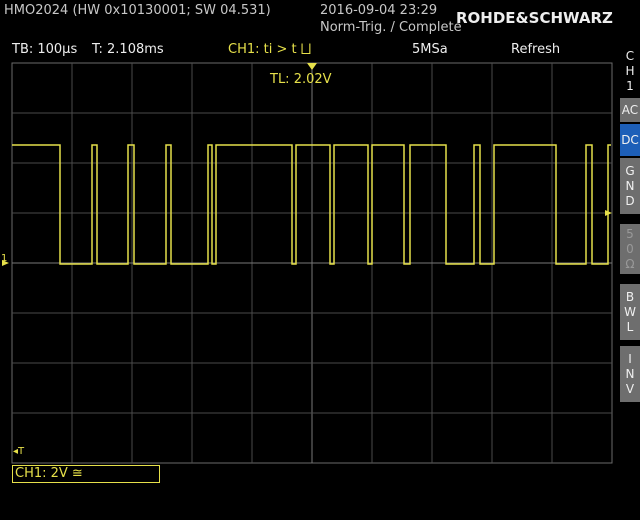 Image resolution: width=640 pixels, height=520 pixels. Describe the element at coordinates (536, 49) in the screenshot. I see `acquisition-mode: Refresh` at that location.